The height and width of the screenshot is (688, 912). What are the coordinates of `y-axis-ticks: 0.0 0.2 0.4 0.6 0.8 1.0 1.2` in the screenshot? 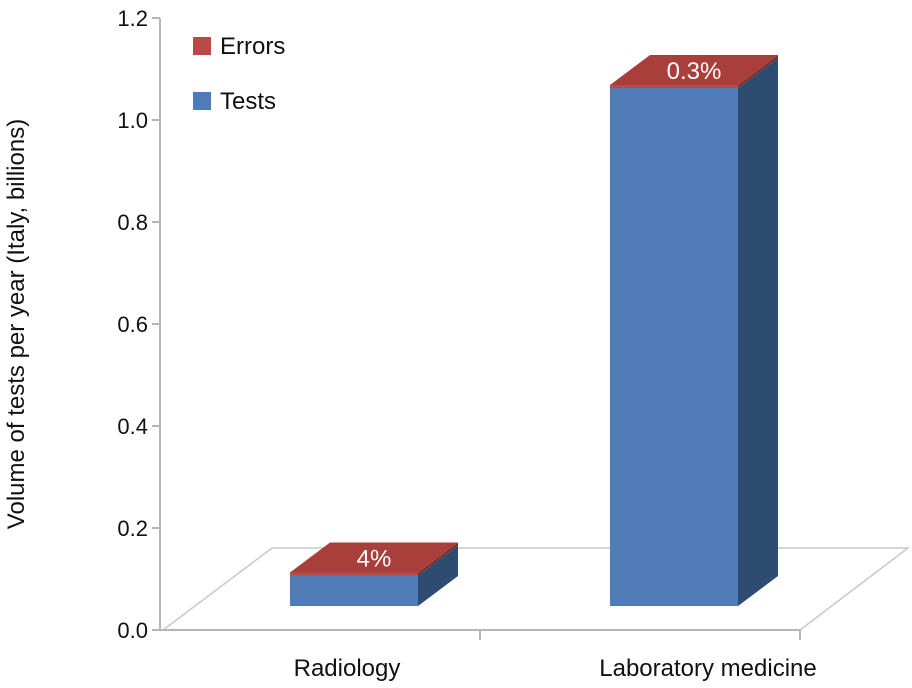 It's located at (138, 324).